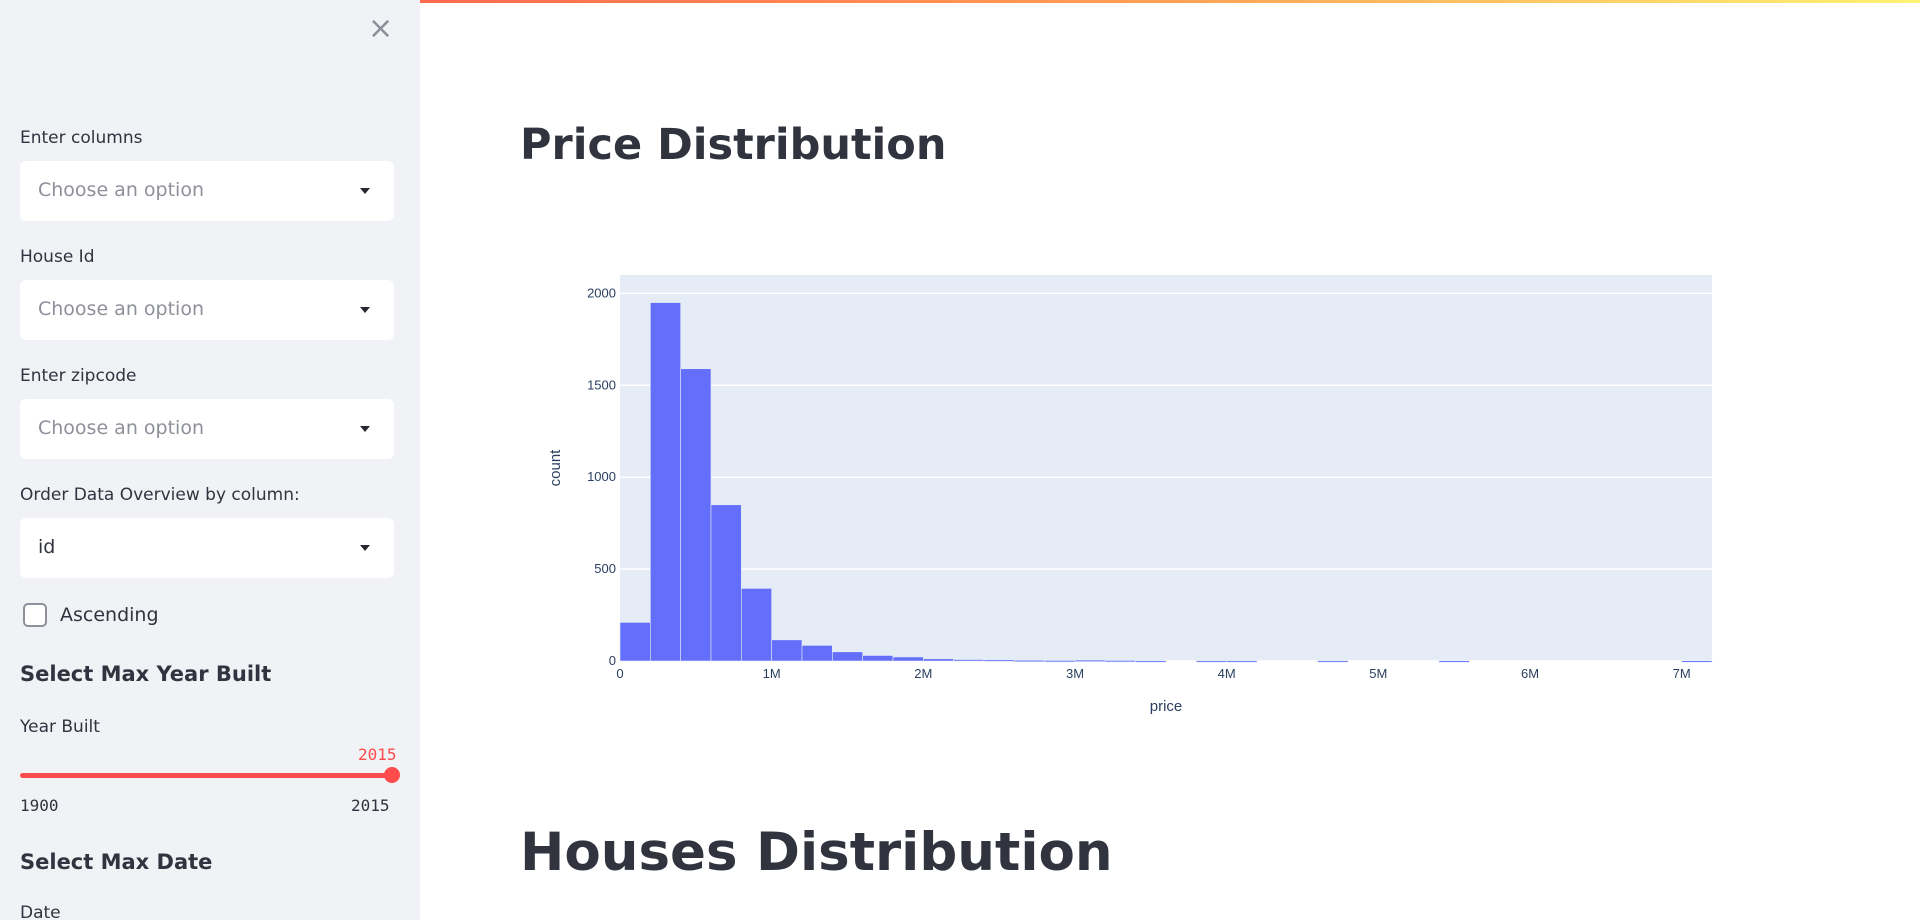  Describe the element at coordinates (116, 862) in the screenshot. I see `date-section-title: Select Max Date` at that location.